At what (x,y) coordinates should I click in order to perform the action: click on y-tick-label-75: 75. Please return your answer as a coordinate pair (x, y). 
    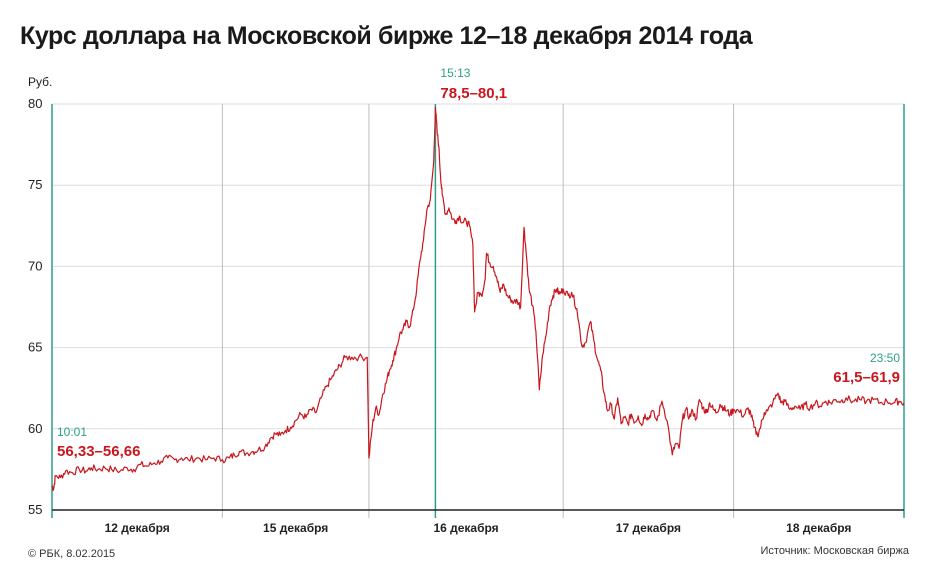
    Looking at the image, I should click on (35, 184).